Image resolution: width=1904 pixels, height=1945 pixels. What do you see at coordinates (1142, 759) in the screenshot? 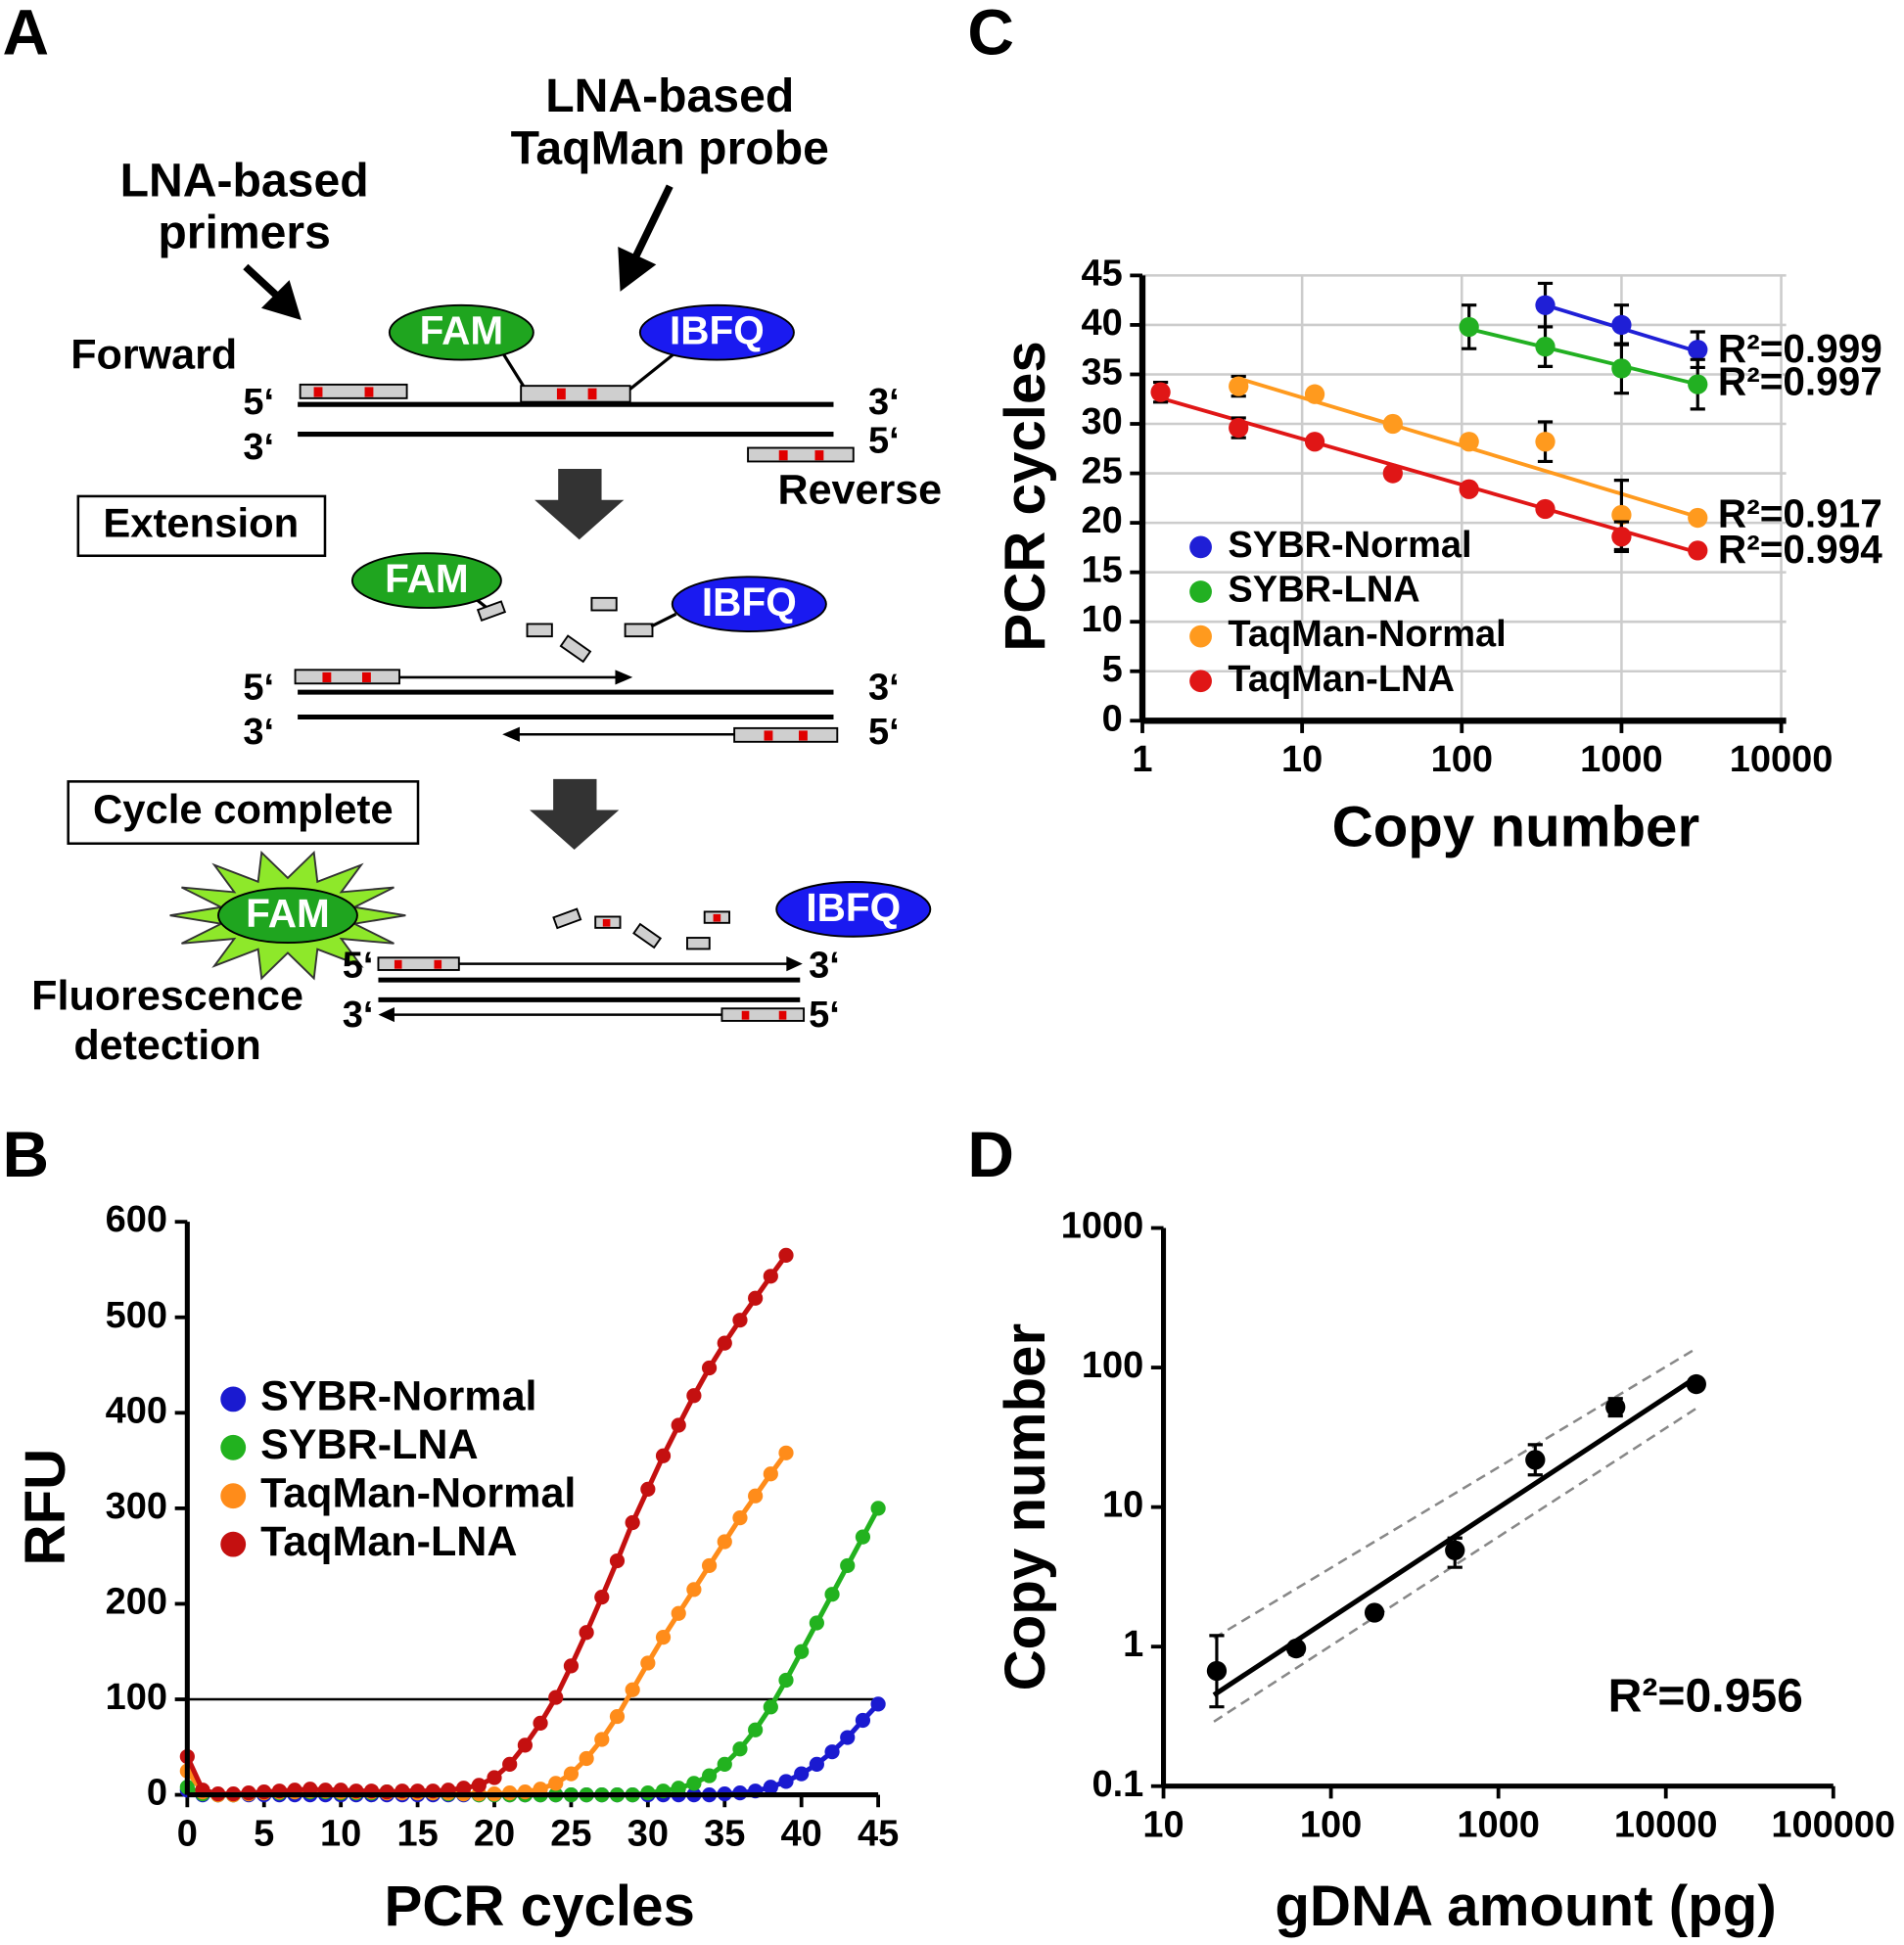
I see `x-tick-label: 1` at bounding box center [1142, 759].